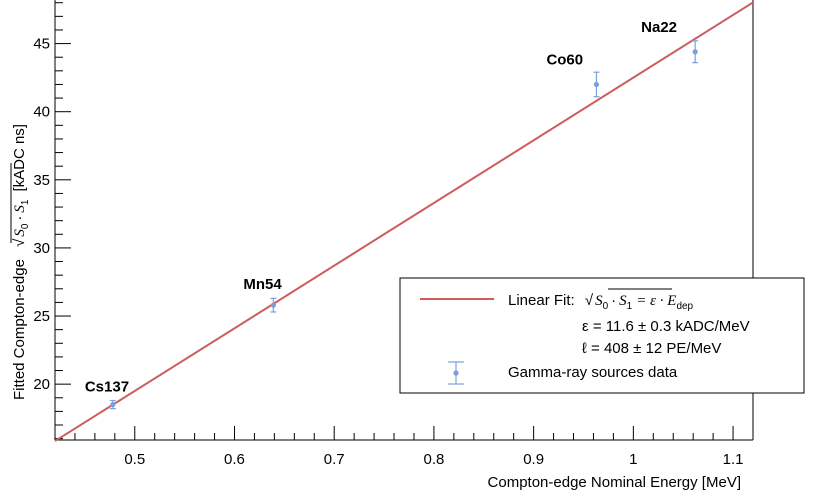 The image size is (819, 499). Describe the element at coordinates (666, 326) in the screenshot. I see `legend-epsilon-line: ε = 11.6 ± 0.3 kADC/MeV` at that location.